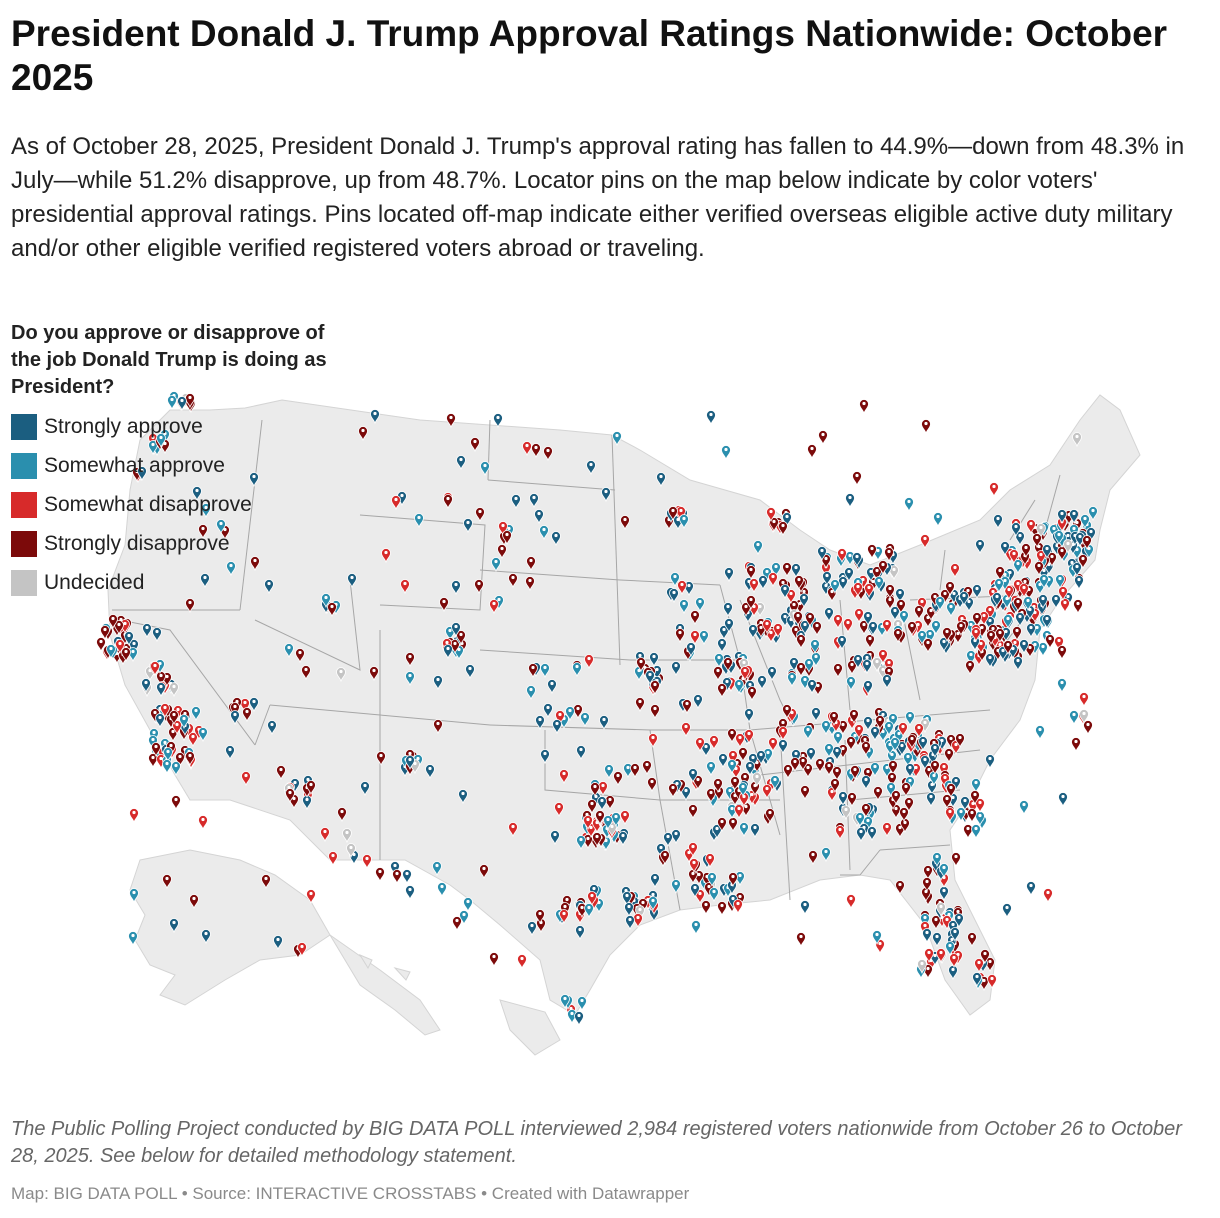 This screenshot has height=1218, width=1220. What do you see at coordinates (176, 504) in the screenshot?
I see `legend-item-somewhat-disapprove: Somewhat disapprove` at bounding box center [176, 504].